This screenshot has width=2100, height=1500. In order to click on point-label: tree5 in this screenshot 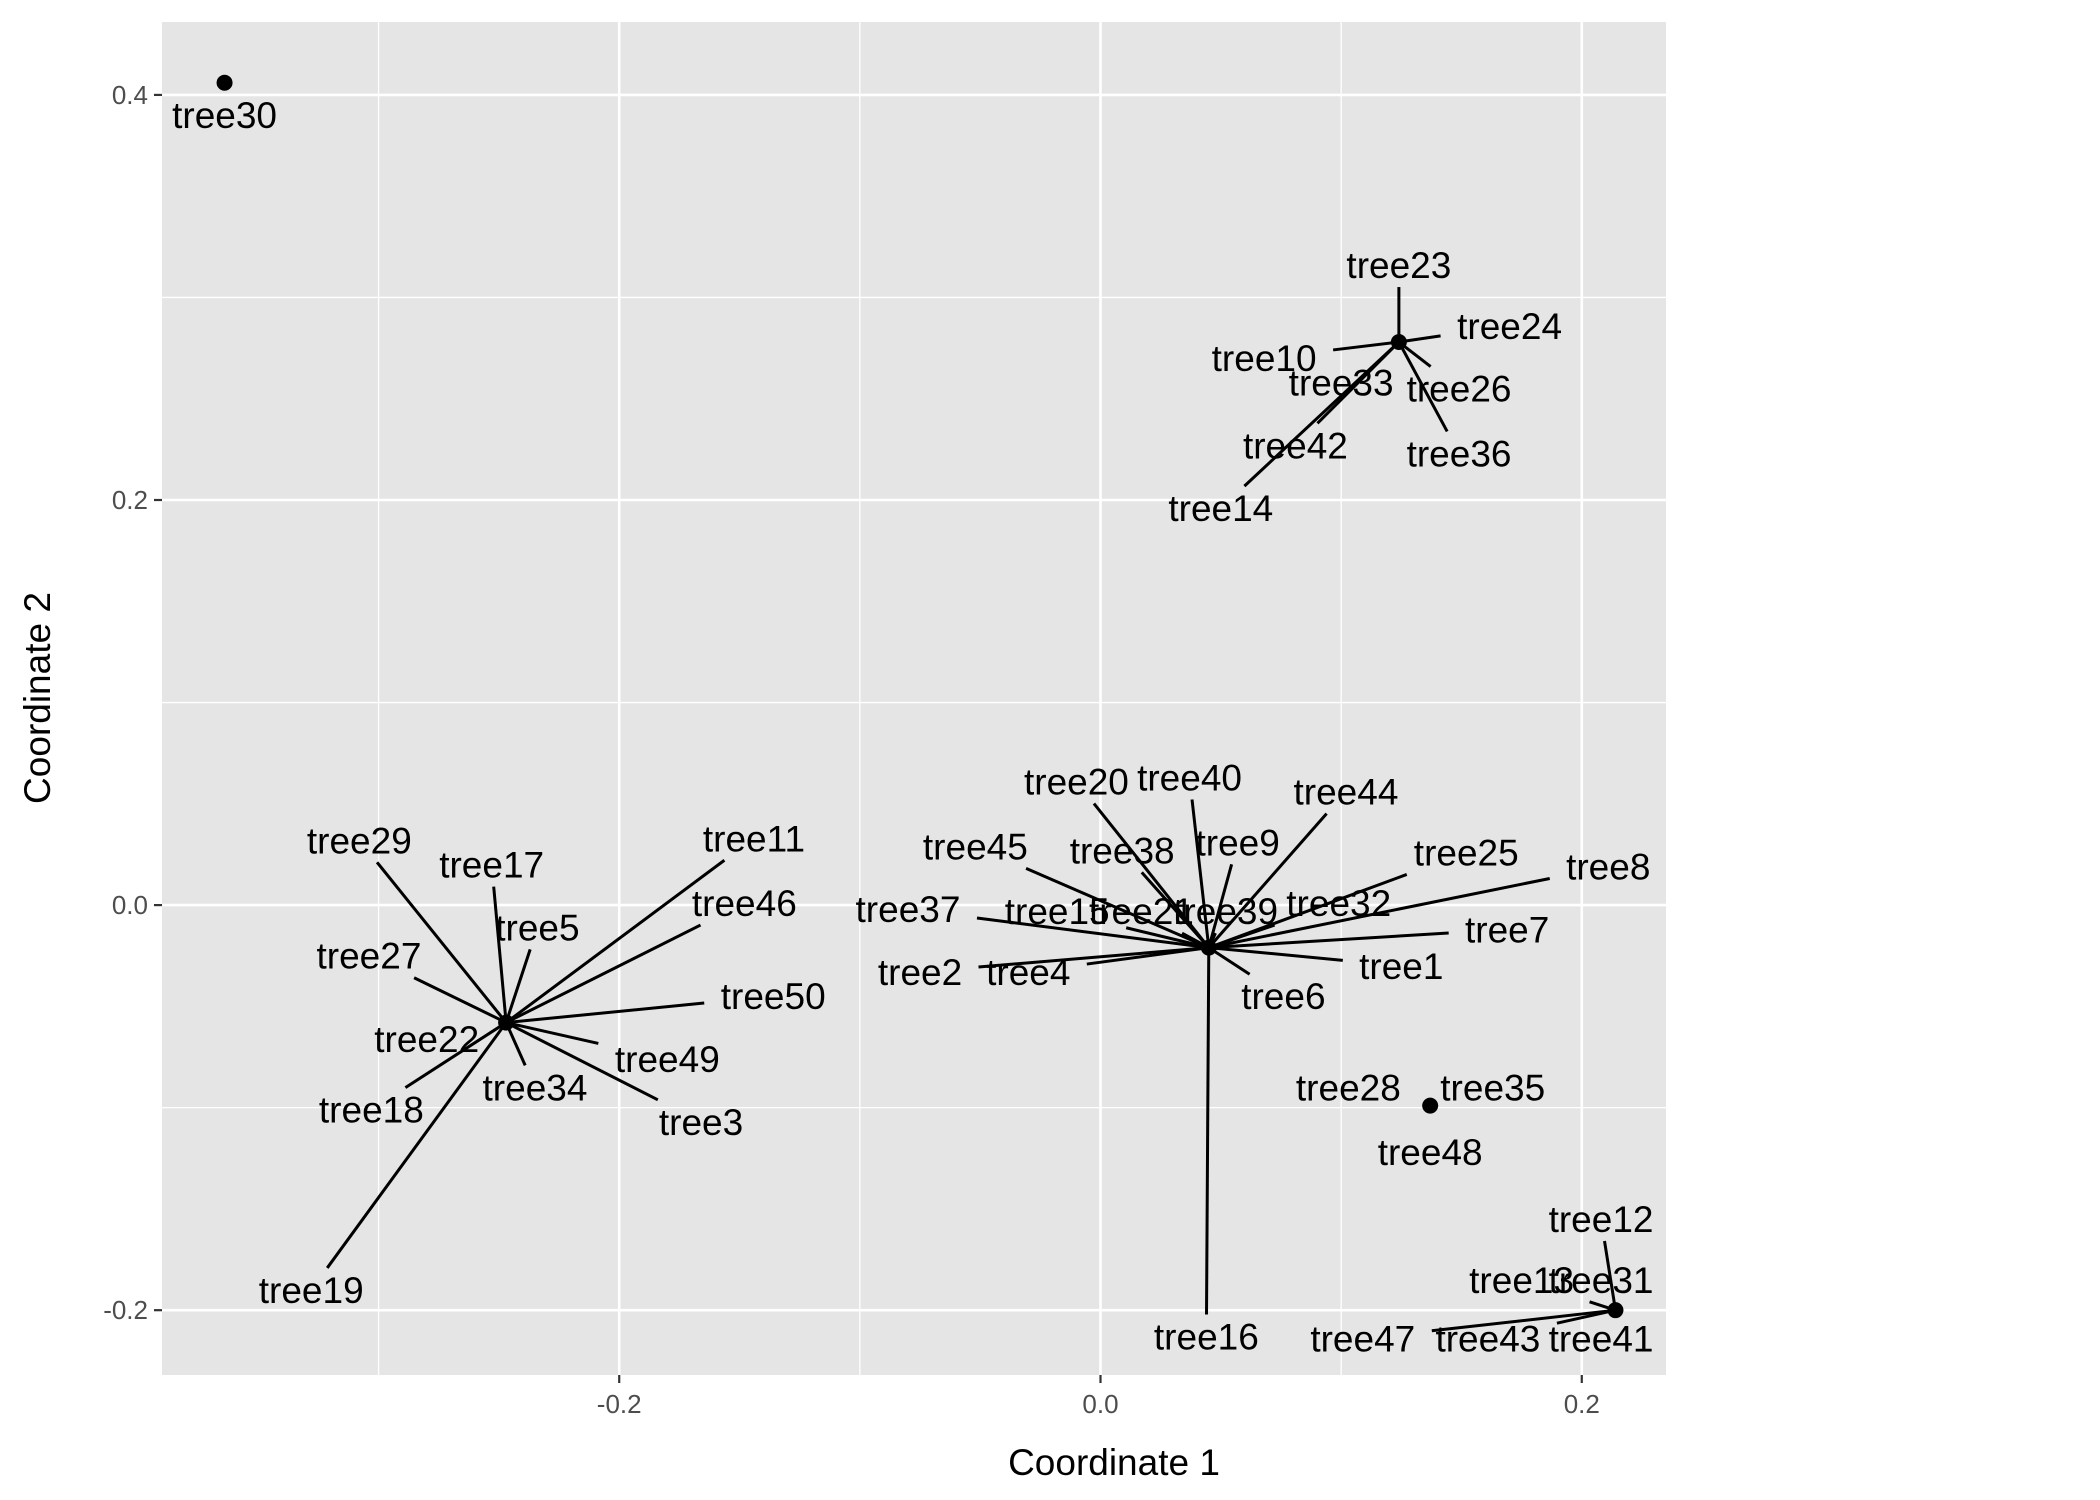, I will do `click(537, 927)`.